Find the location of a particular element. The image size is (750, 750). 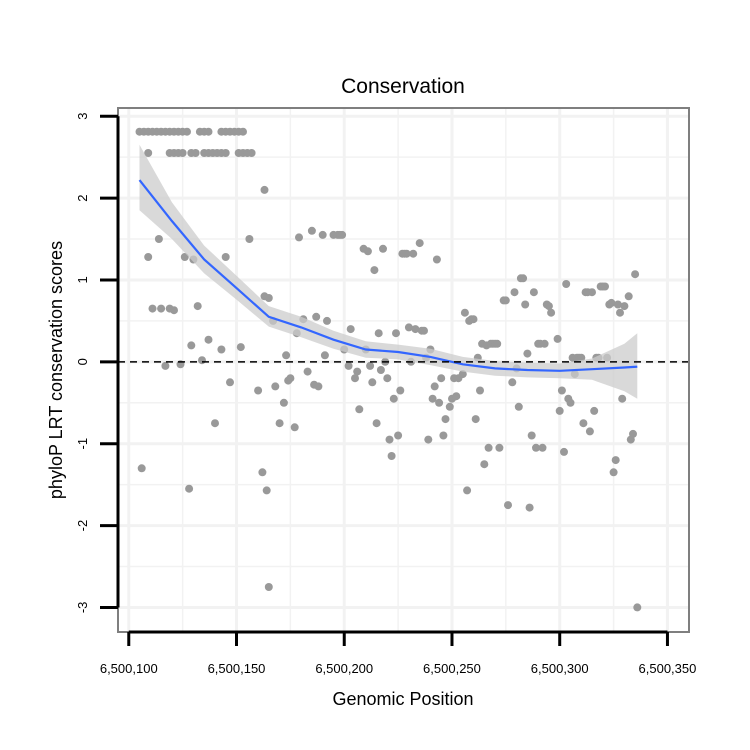

y-tick-label: 0 is located at coordinates (82, 361).